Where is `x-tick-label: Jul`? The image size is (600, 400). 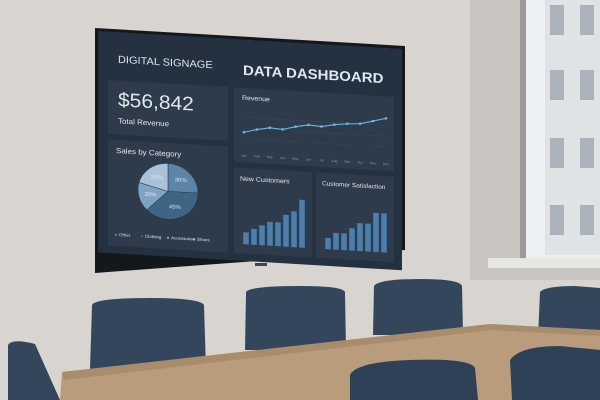 x-tick-label: Jul is located at coordinates (321, 160).